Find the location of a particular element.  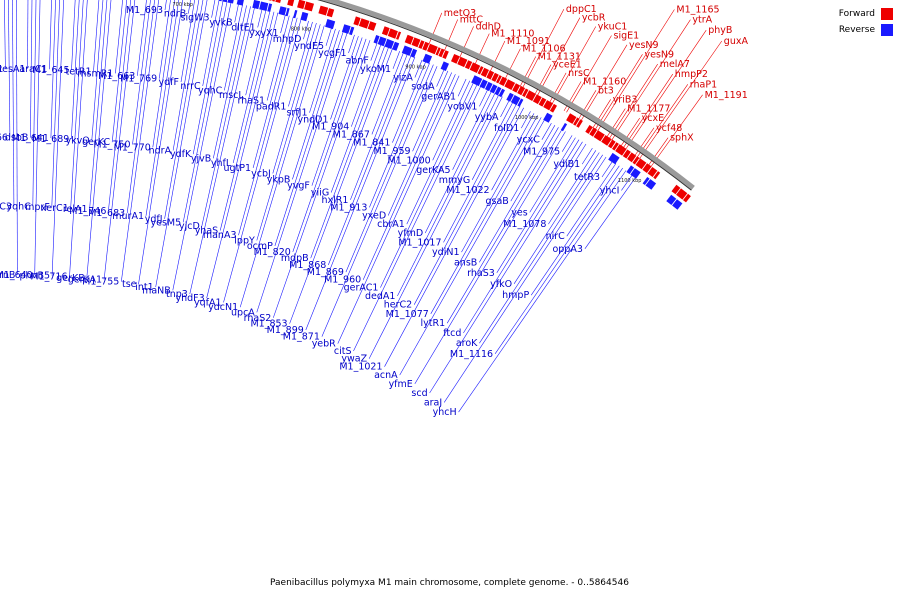

reverse-gene-label: ftcd is located at coordinates (452, 333).